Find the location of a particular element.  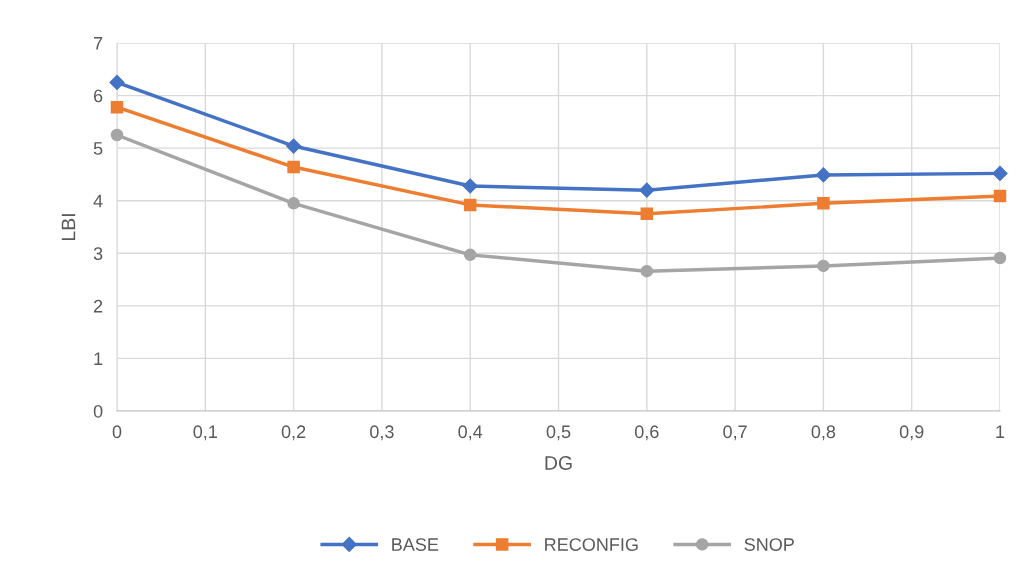

x-tick-label: 0,8 is located at coordinates (823, 433).